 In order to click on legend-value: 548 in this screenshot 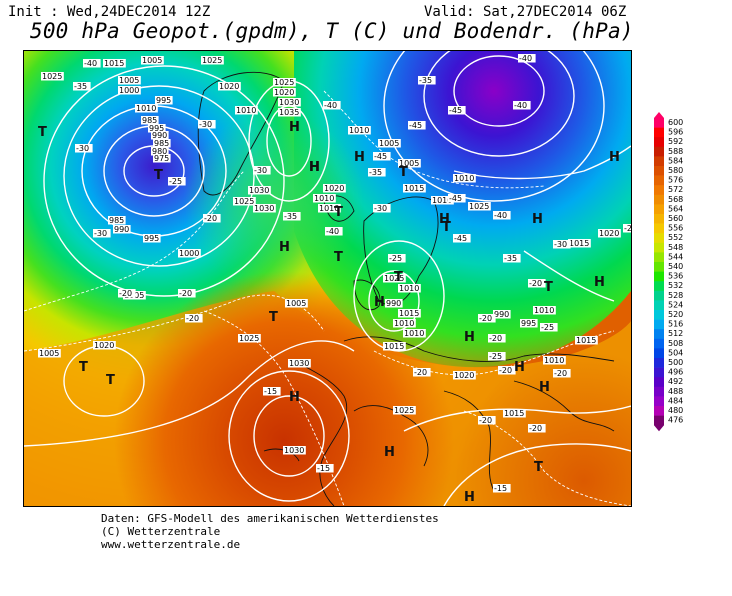, I will do `click(675, 247)`.